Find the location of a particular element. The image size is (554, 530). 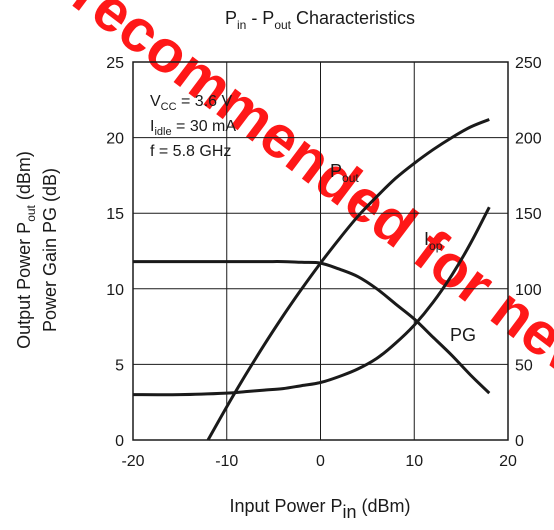

y-right-tick-label-1: 50 is located at coordinates (524, 365).